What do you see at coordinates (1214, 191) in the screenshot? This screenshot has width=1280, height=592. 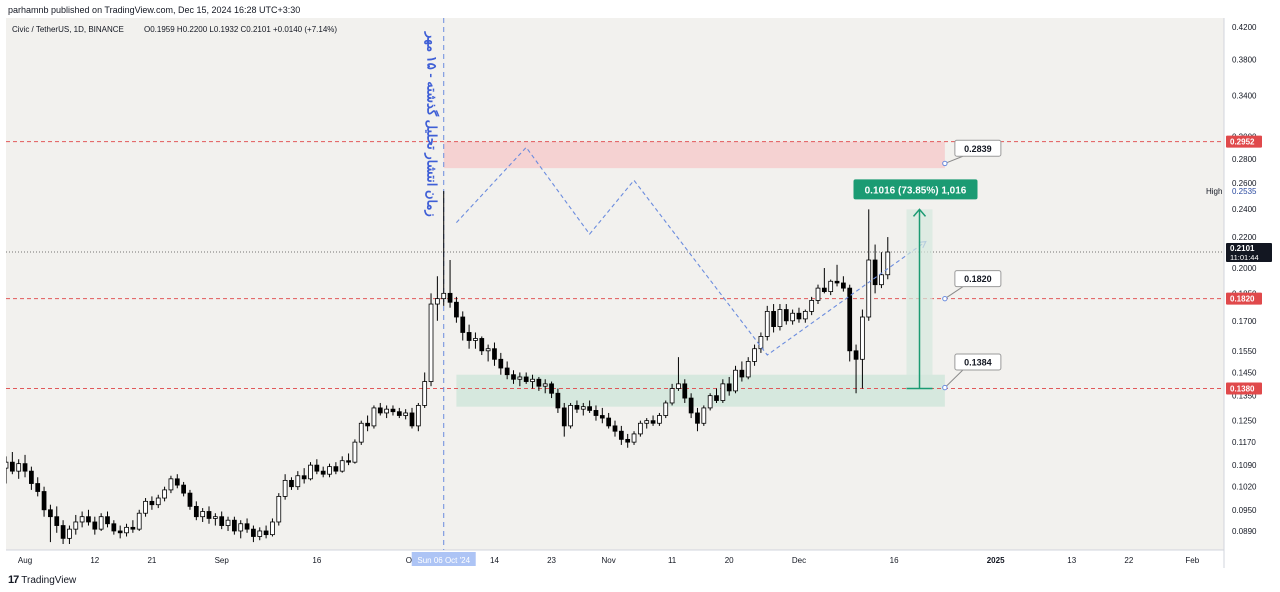 I see `high-marker-label: High` at bounding box center [1214, 191].